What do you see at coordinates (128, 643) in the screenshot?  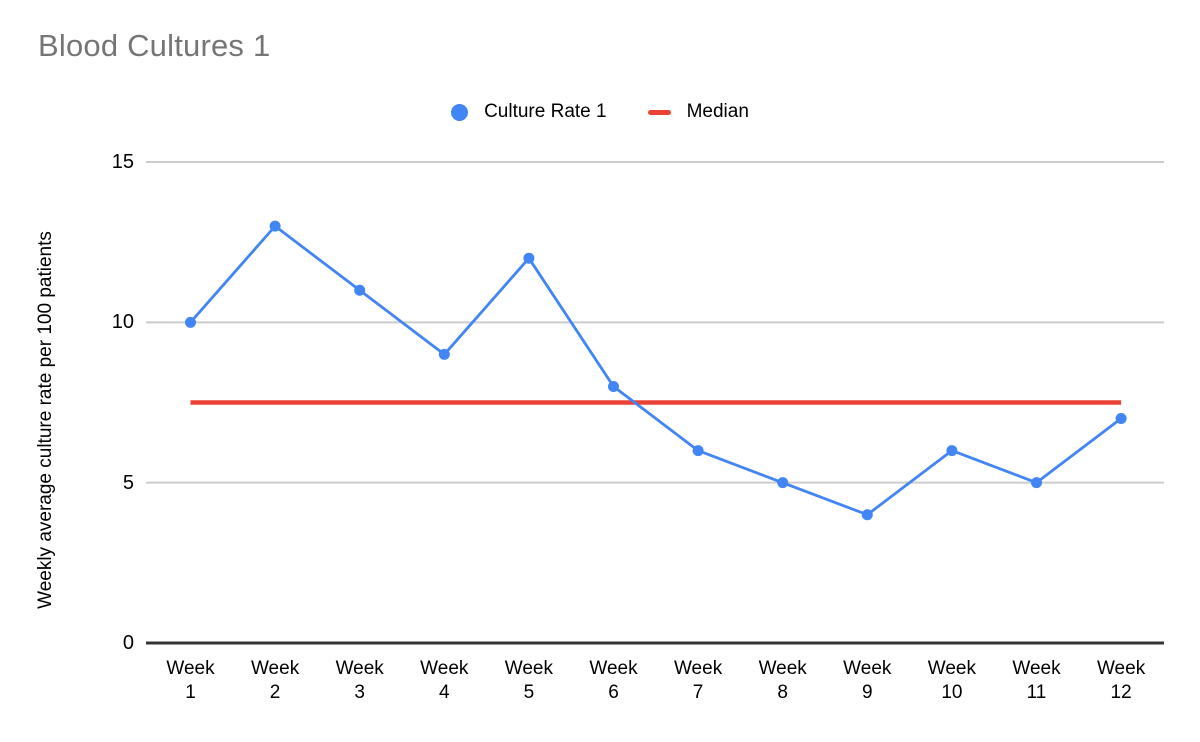 I see `y-tick-label: 0` at bounding box center [128, 643].